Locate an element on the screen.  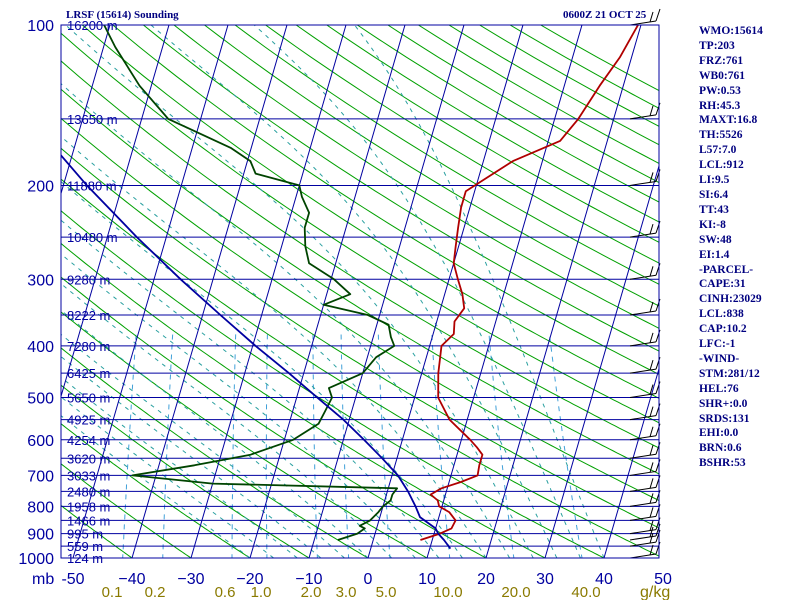
pressure-tick-label: 500 is located at coordinates (40, 399).